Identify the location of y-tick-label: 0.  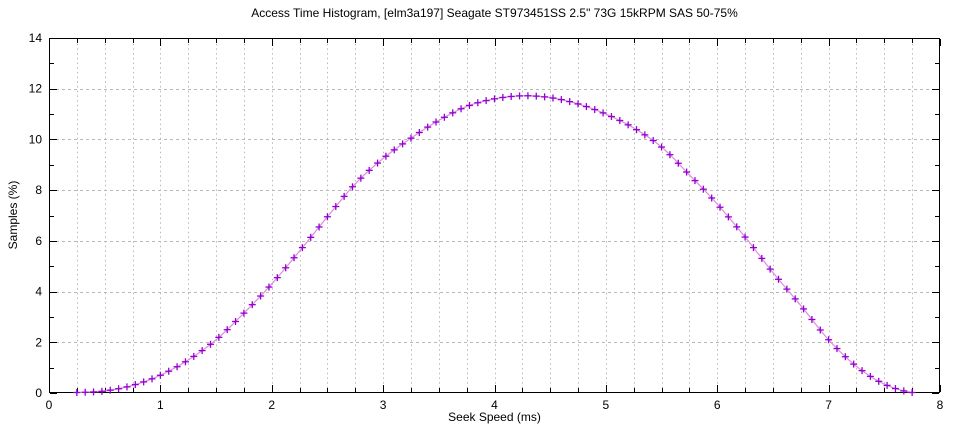
(38, 393).